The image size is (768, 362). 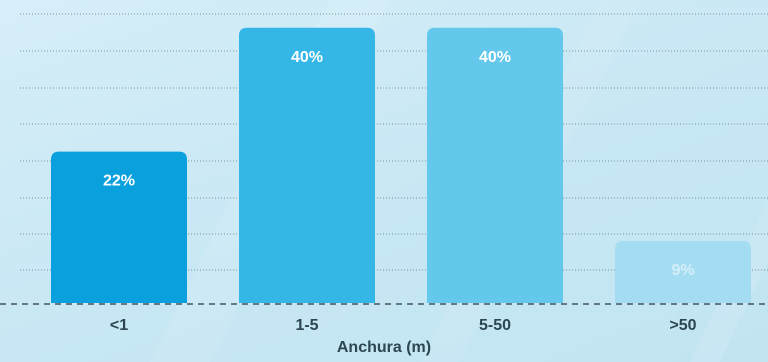 I want to click on bar-value-label: 9%, so click(x=682, y=270).